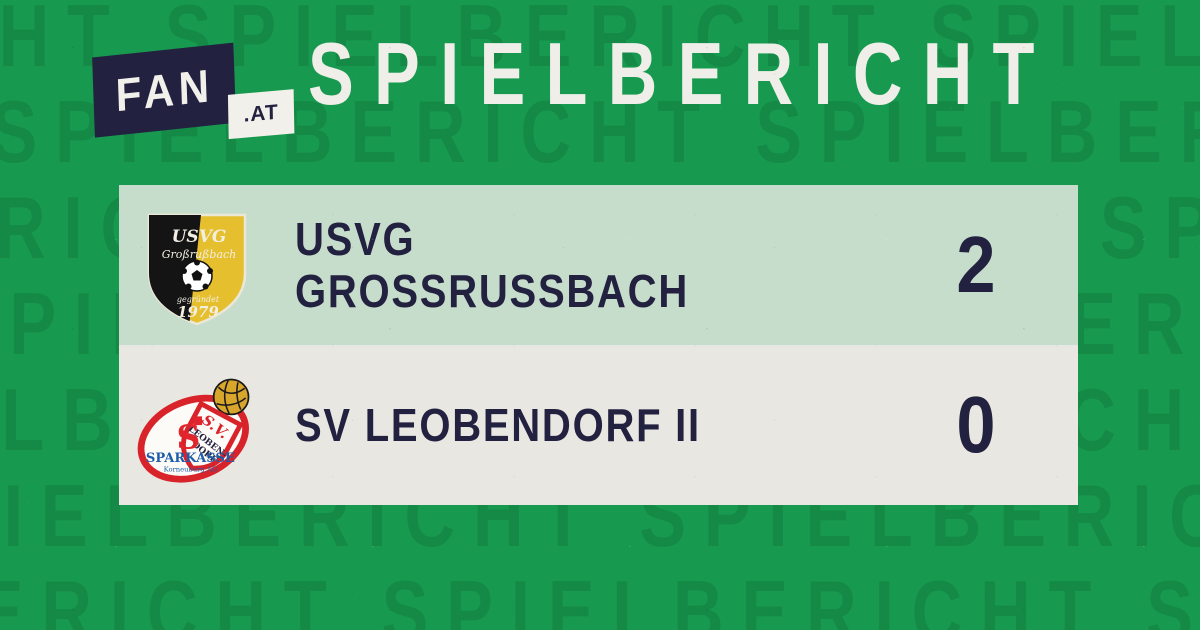 The height and width of the screenshot is (630, 1200). What do you see at coordinates (199, 254) in the screenshot?
I see `crest-club-place: Großrußbach` at bounding box center [199, 254].